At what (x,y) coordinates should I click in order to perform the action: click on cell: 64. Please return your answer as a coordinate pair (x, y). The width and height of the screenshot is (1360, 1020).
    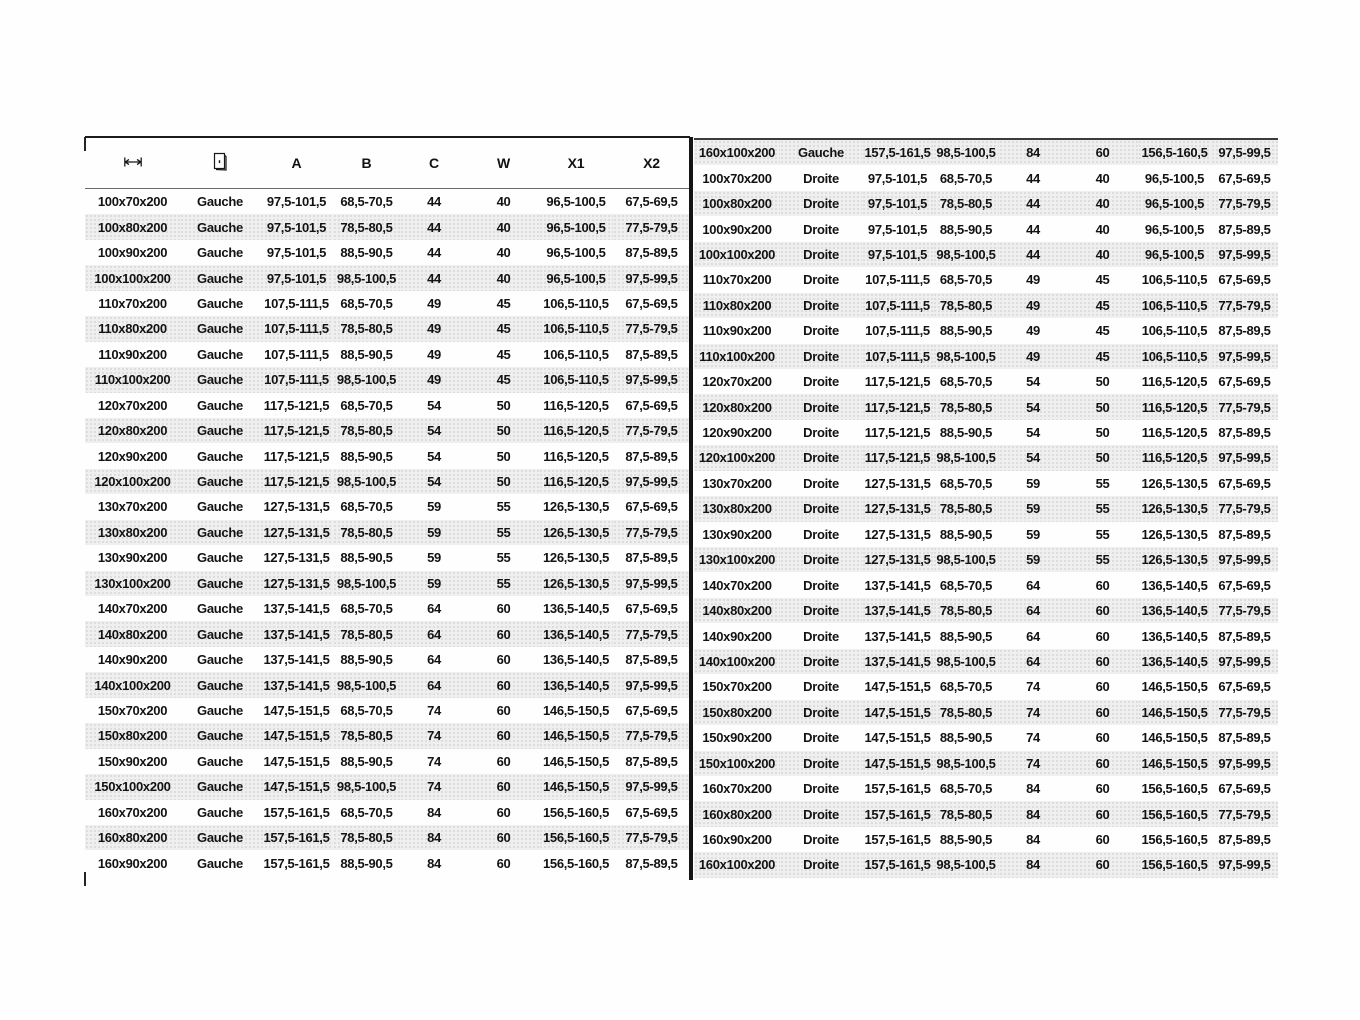
    Looking at the image, I should click on (1033, 636).